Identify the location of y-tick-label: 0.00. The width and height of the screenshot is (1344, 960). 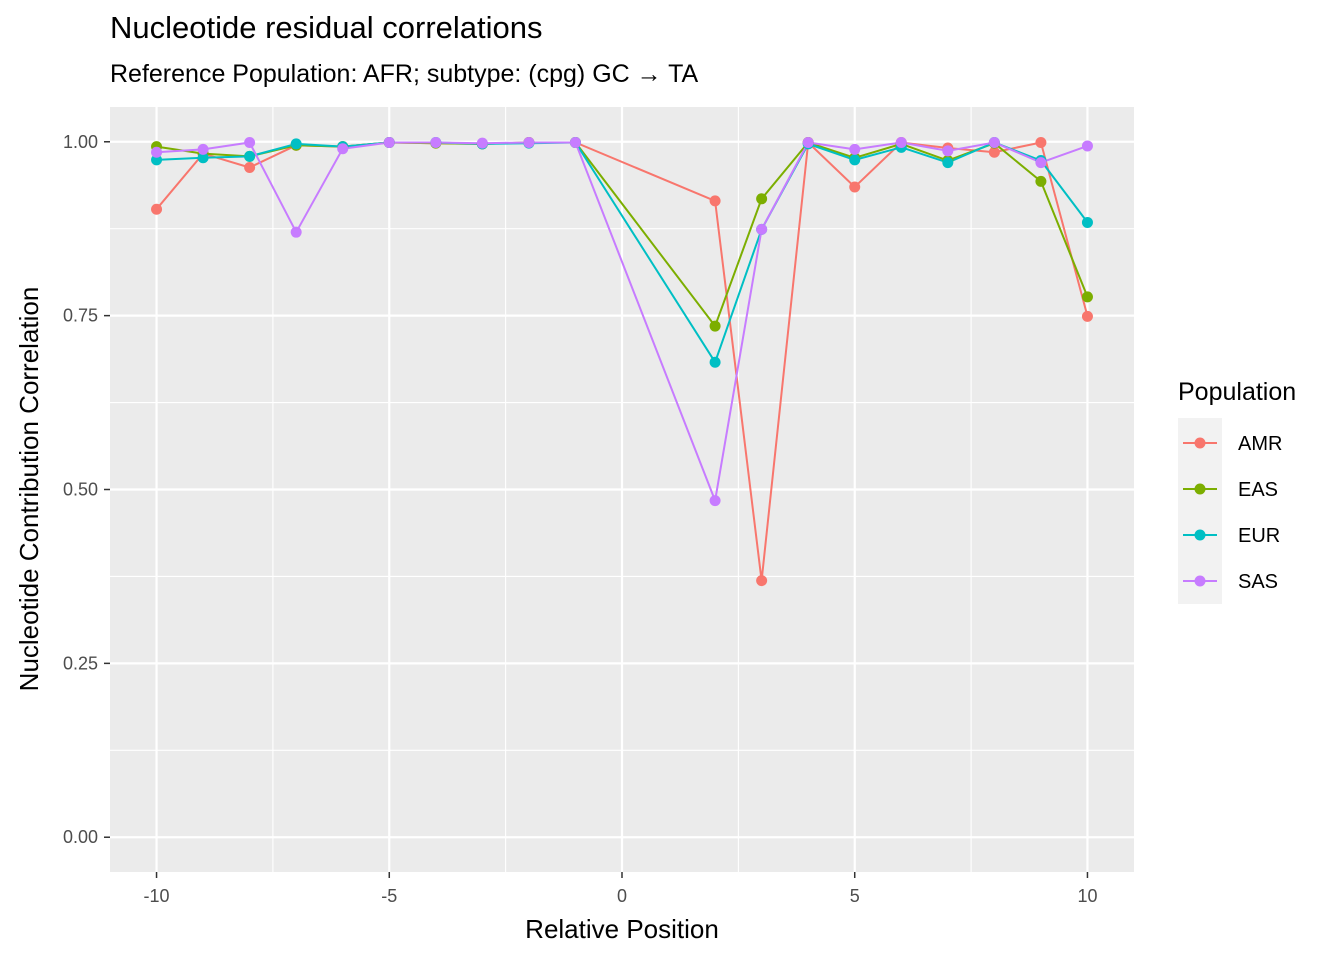
(80, 837).